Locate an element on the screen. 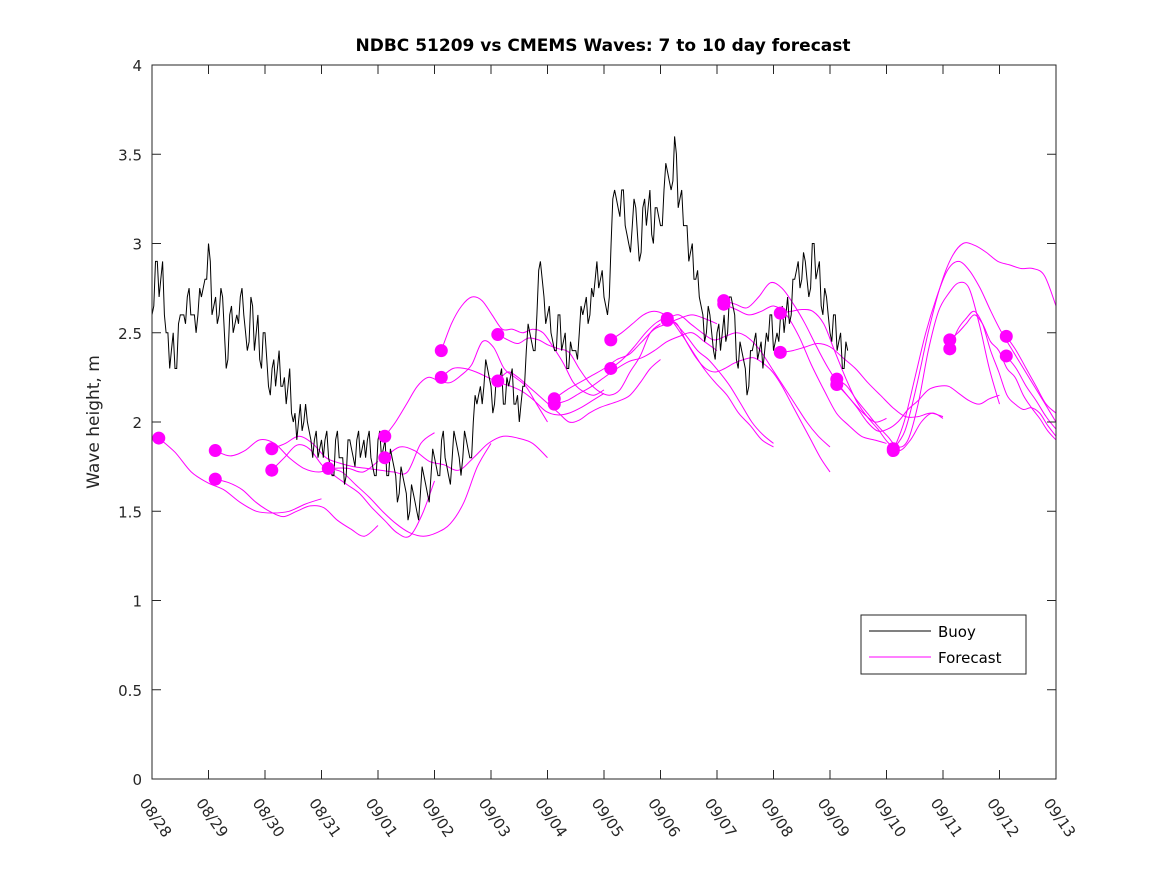 Image resolution: width=1167 pixels, height=875 pixels. legend-label-forecast: Forecast is located at coordinates (970, 658).